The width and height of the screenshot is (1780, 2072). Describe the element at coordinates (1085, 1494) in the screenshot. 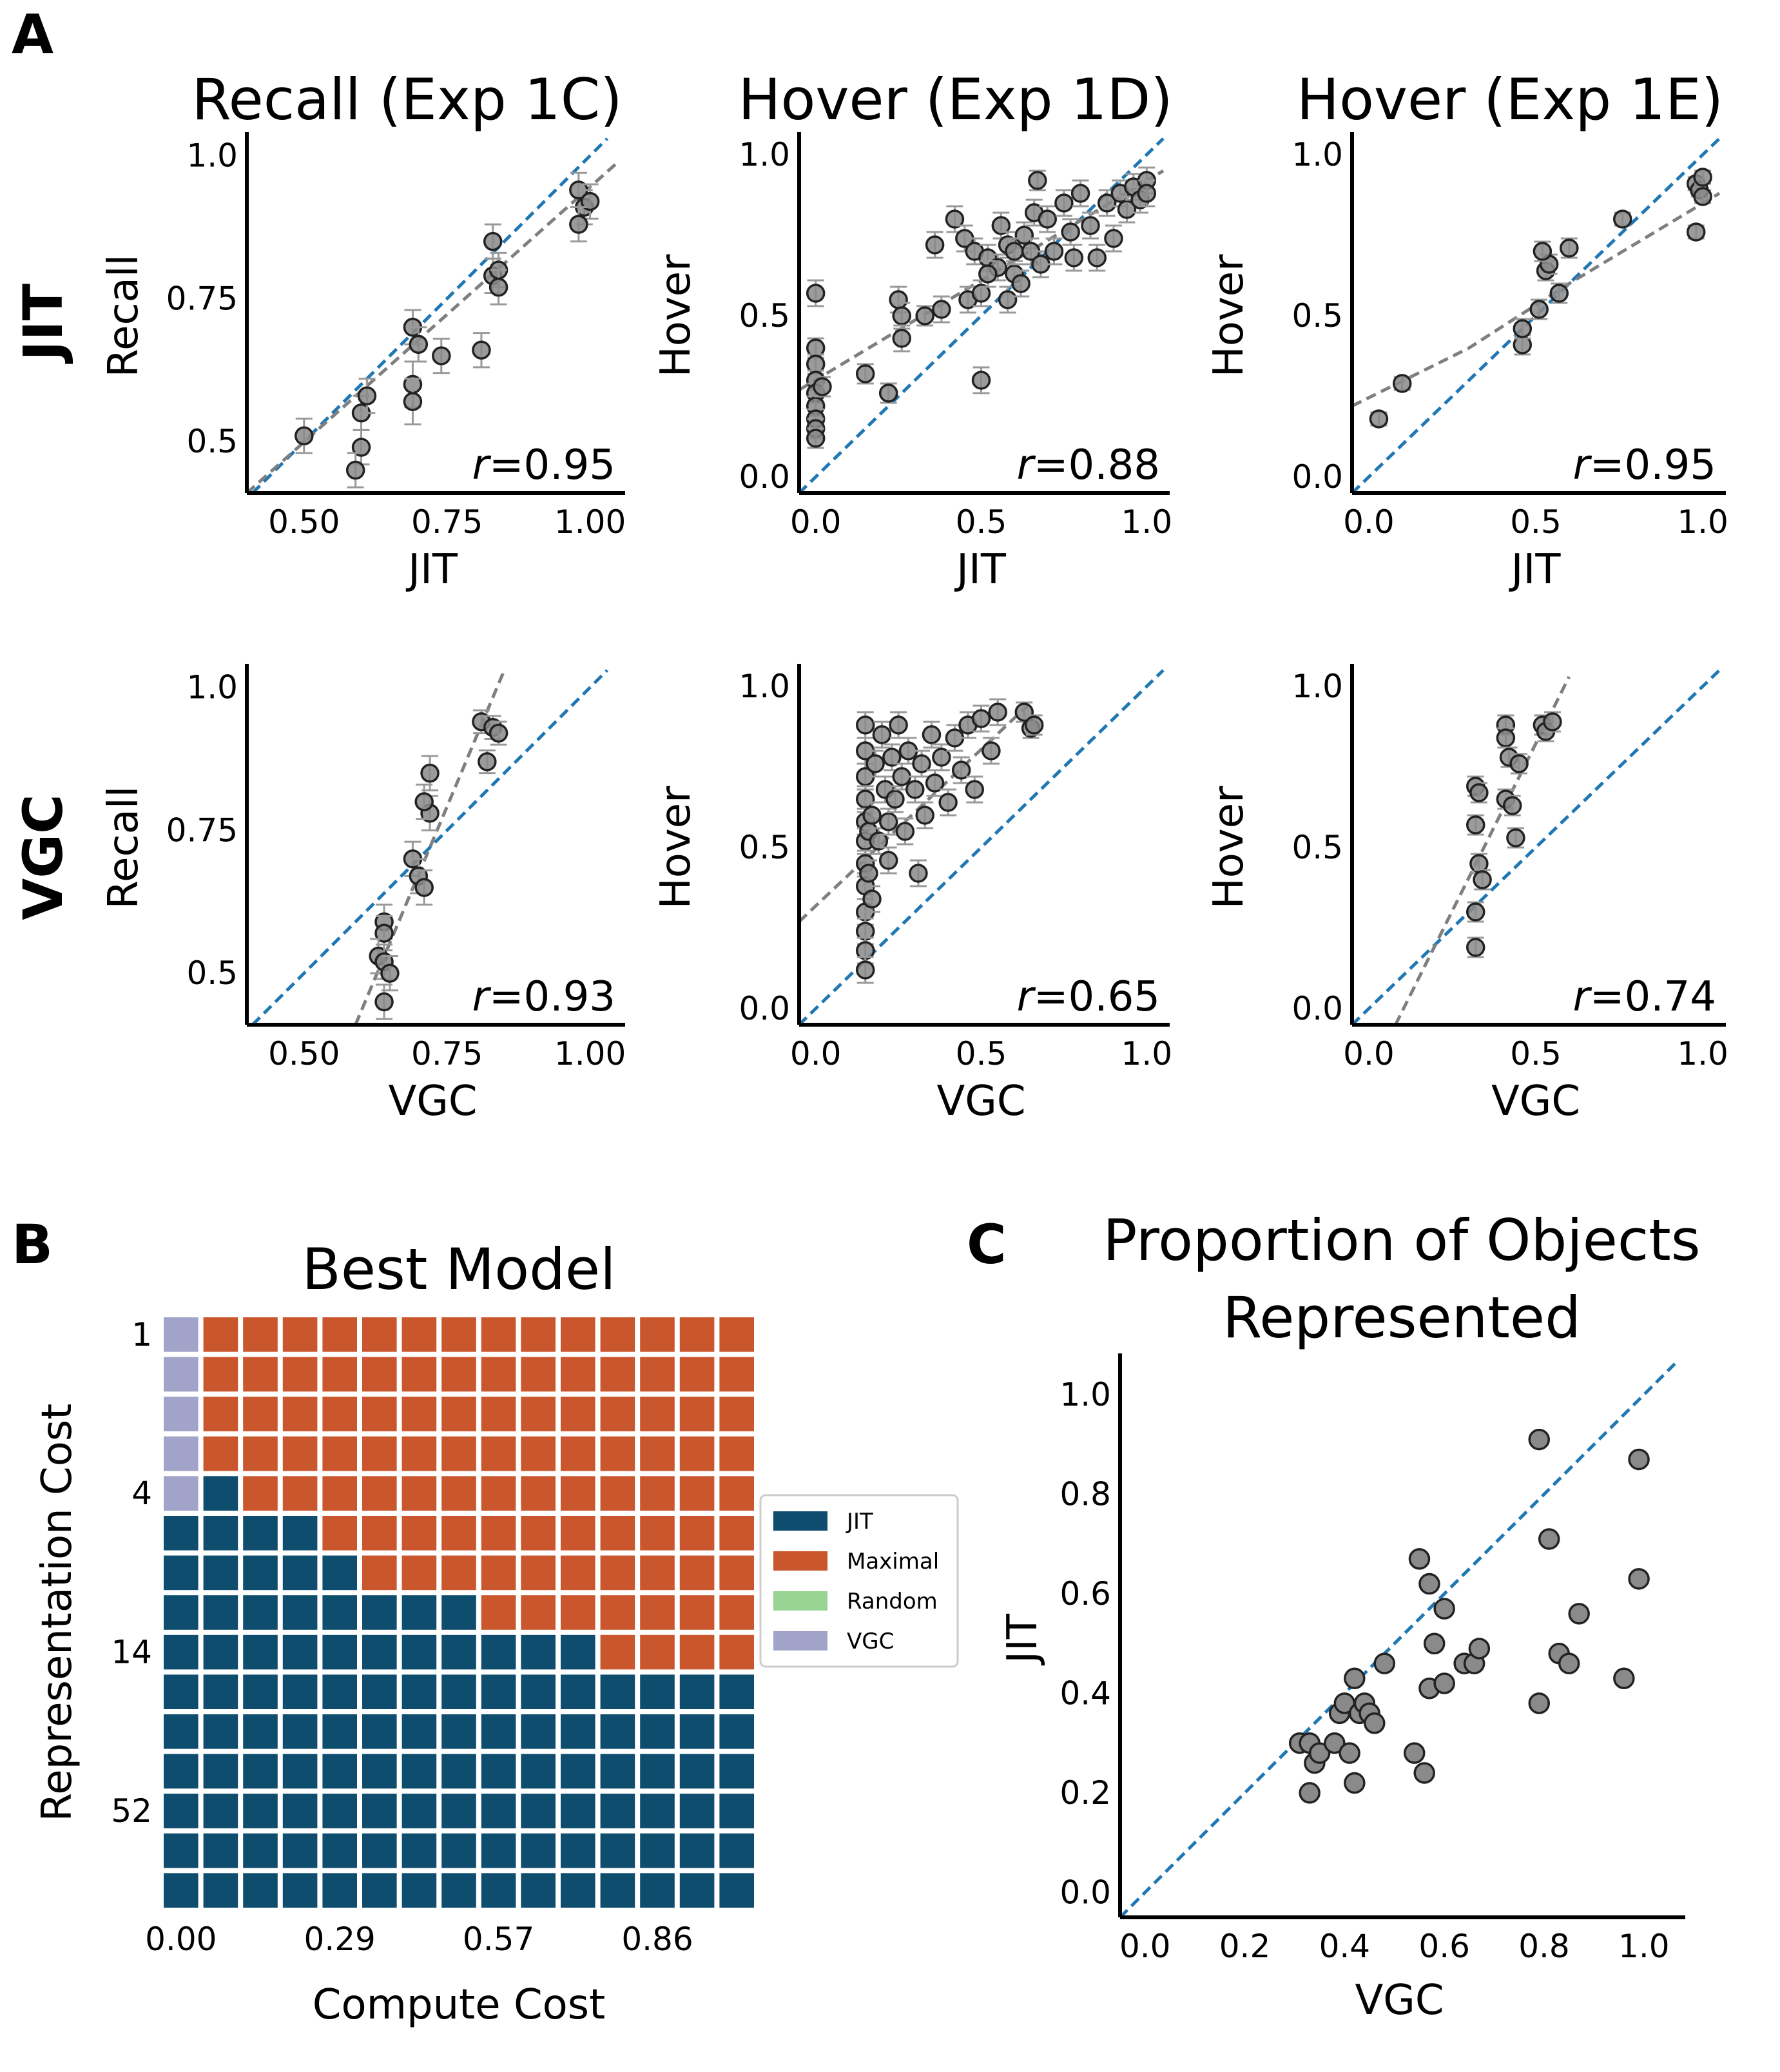

I see `y-tick-label: 0.8` at that location.